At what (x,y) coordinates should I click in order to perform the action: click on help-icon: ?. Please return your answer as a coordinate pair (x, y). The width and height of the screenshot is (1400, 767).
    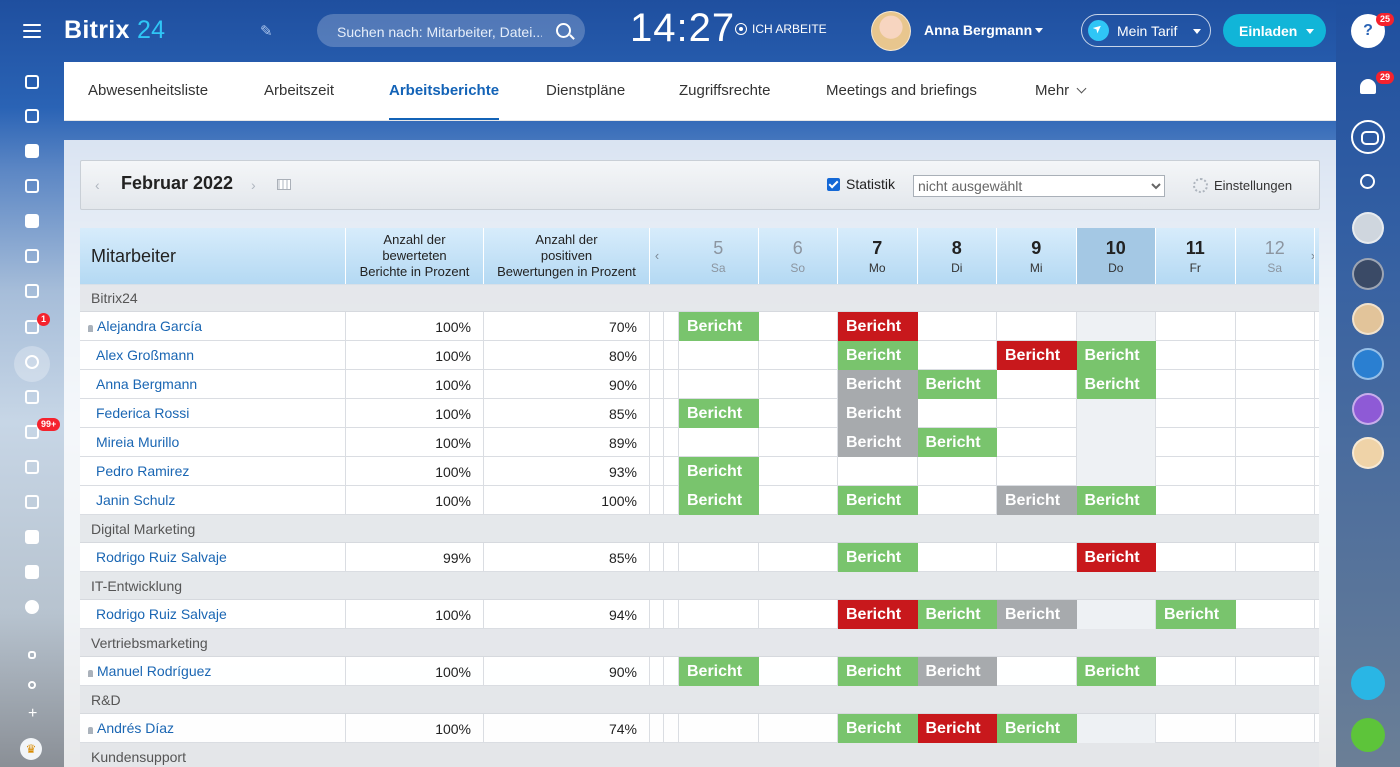
    Looking at the image, I should click on (1368, 31).